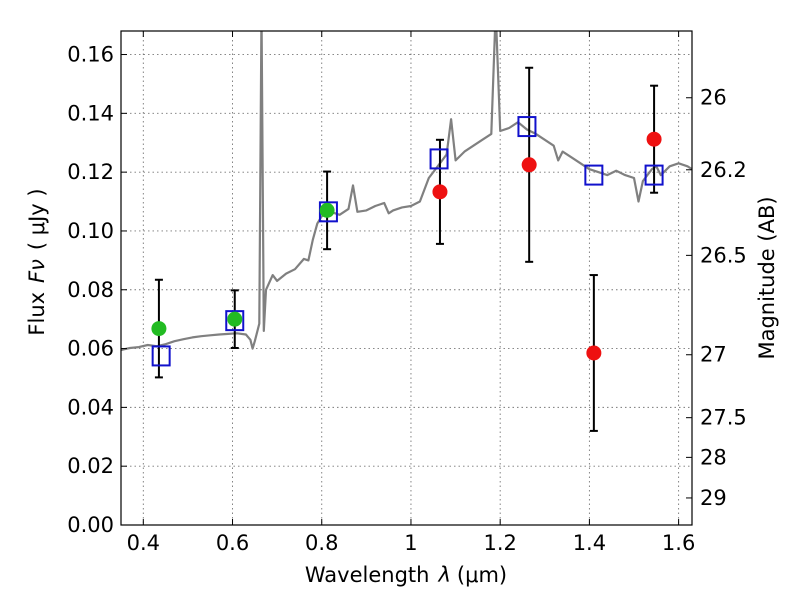  What do you see at coordinates (713, 355) in the screenshot?
I see `y2-tick-label: 27` at bounding box center [713, 355].